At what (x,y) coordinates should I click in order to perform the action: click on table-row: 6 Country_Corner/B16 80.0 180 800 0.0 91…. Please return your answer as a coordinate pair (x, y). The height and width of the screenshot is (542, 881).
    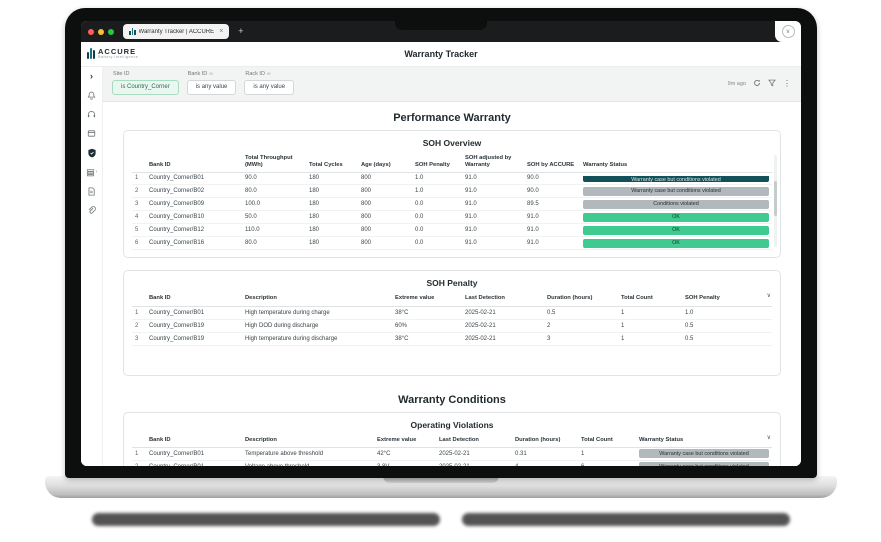
    Looking at the image, I should click on (452, 243).